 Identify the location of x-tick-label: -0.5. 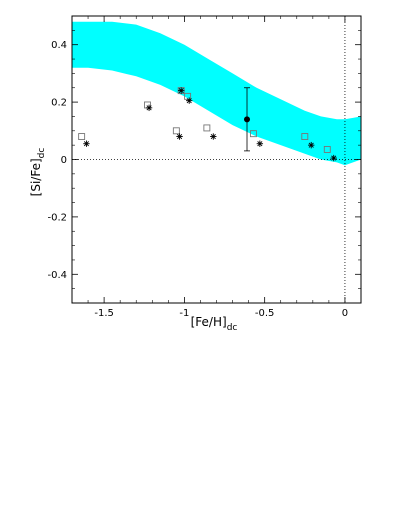
(265, 313).